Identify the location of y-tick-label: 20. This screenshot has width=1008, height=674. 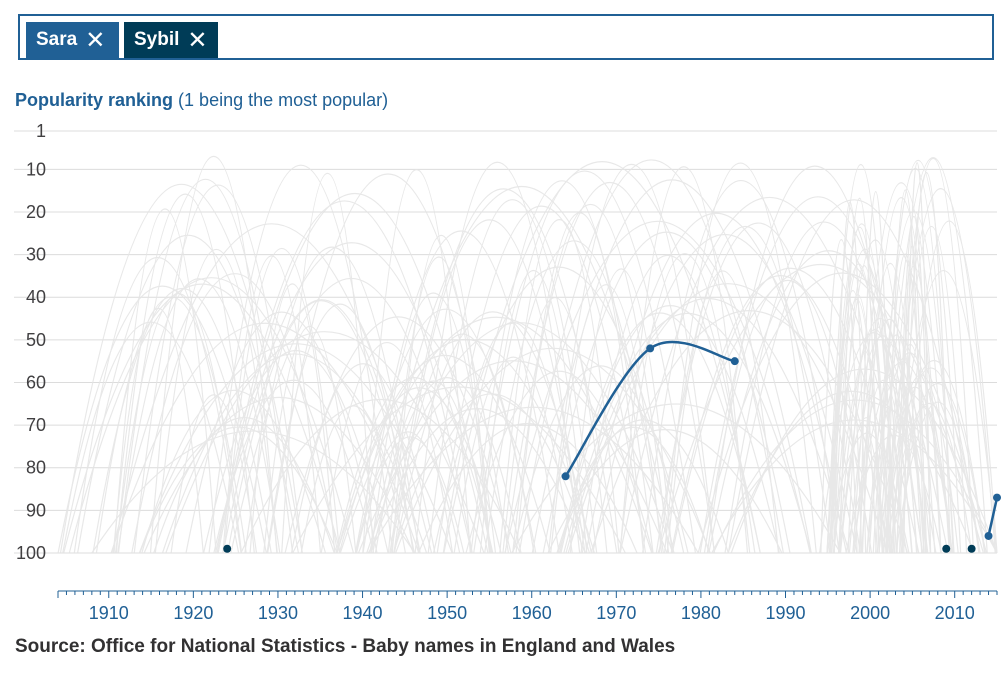
(36, 212).